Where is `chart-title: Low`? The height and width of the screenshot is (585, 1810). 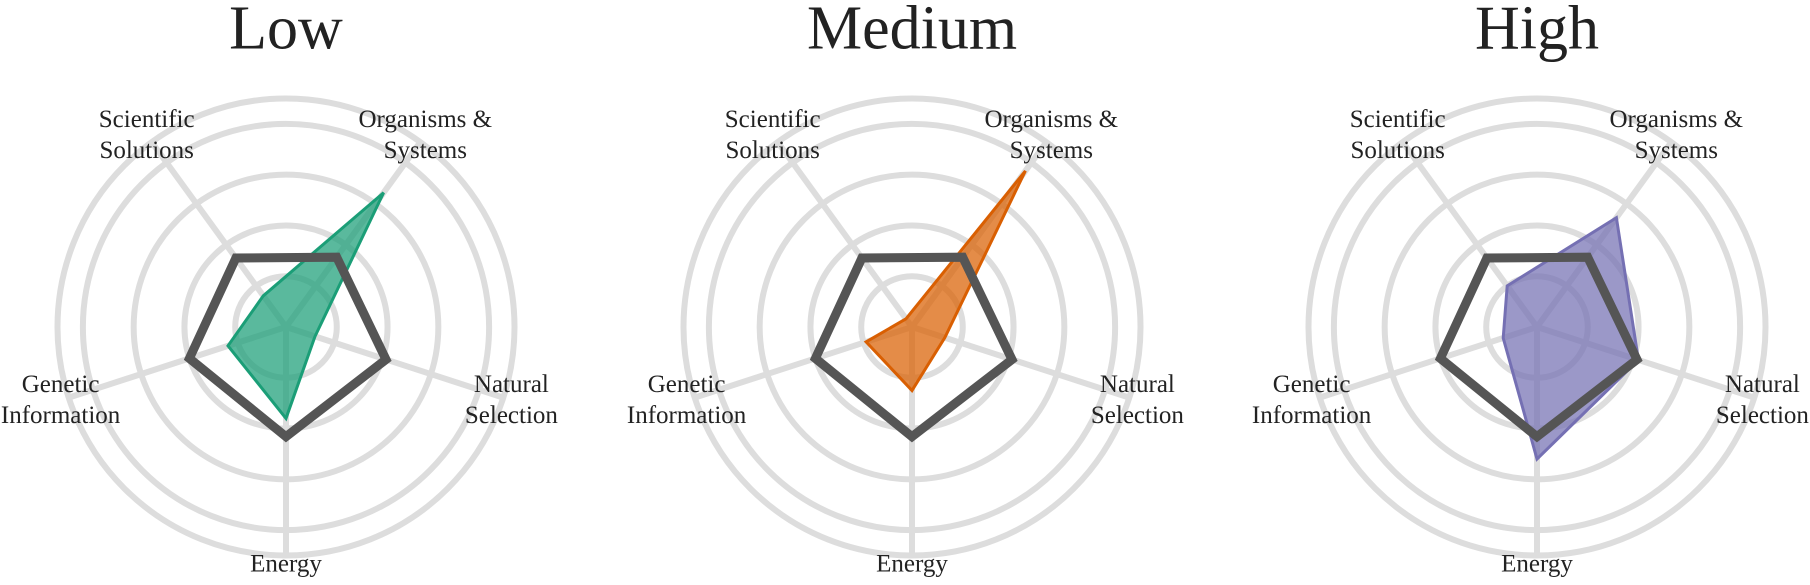
chart-title: Low is located at coordinates (286, 31).